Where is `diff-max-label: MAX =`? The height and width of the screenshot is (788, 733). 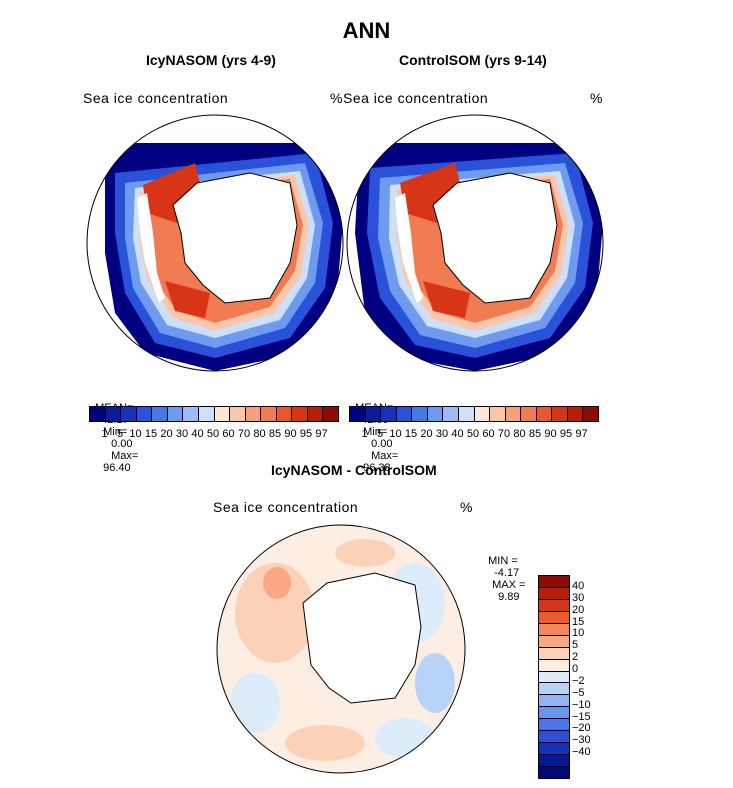
diff-max-label: MAX = is located at coordinates (509, 585).